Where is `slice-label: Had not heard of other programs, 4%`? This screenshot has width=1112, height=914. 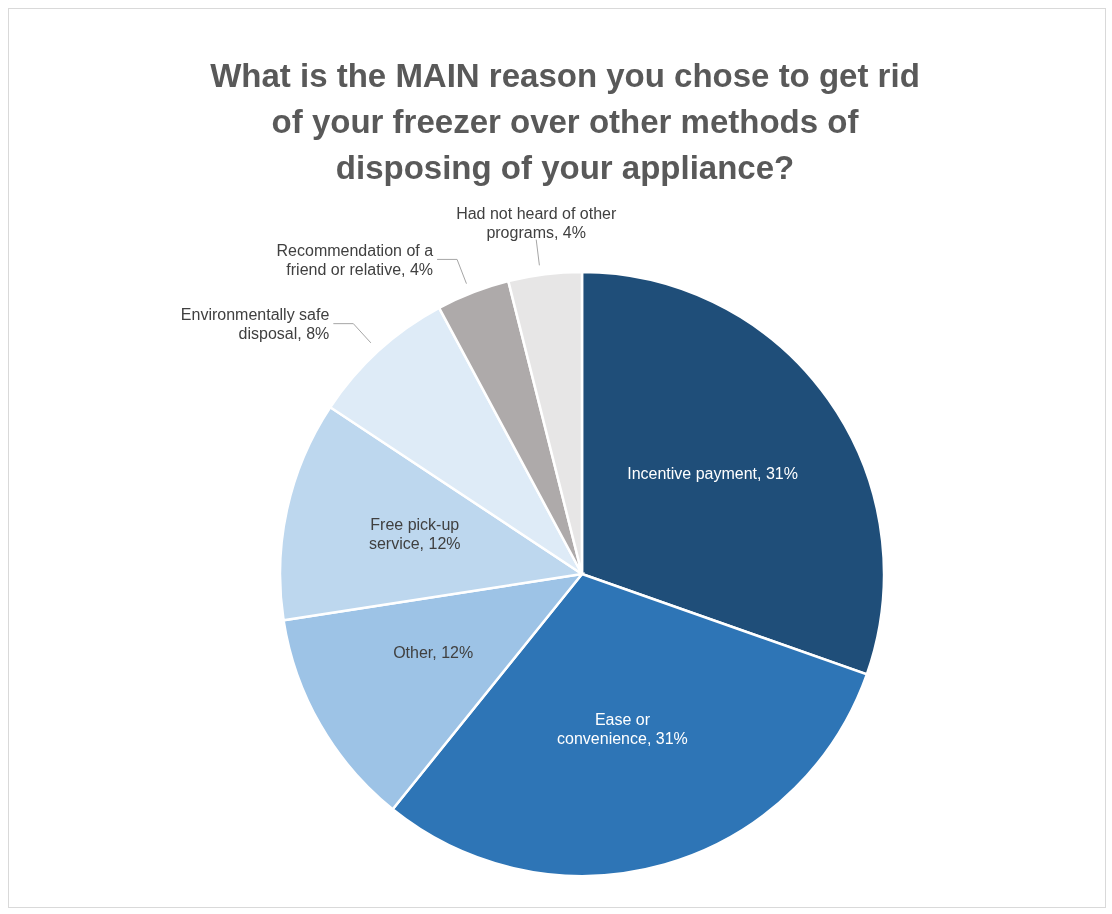 slice-label: Had not heard of other programs, 4% is located at coordinates (536, 222).